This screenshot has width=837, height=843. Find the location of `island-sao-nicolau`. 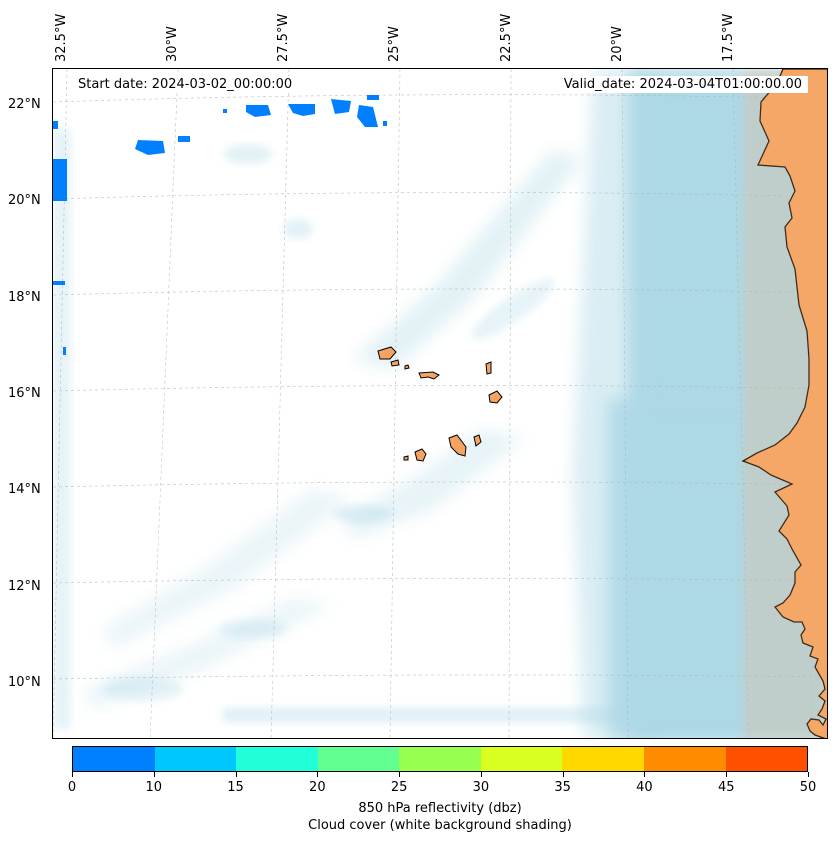

island-sao-nicolau is located at coordinates (429, 375).